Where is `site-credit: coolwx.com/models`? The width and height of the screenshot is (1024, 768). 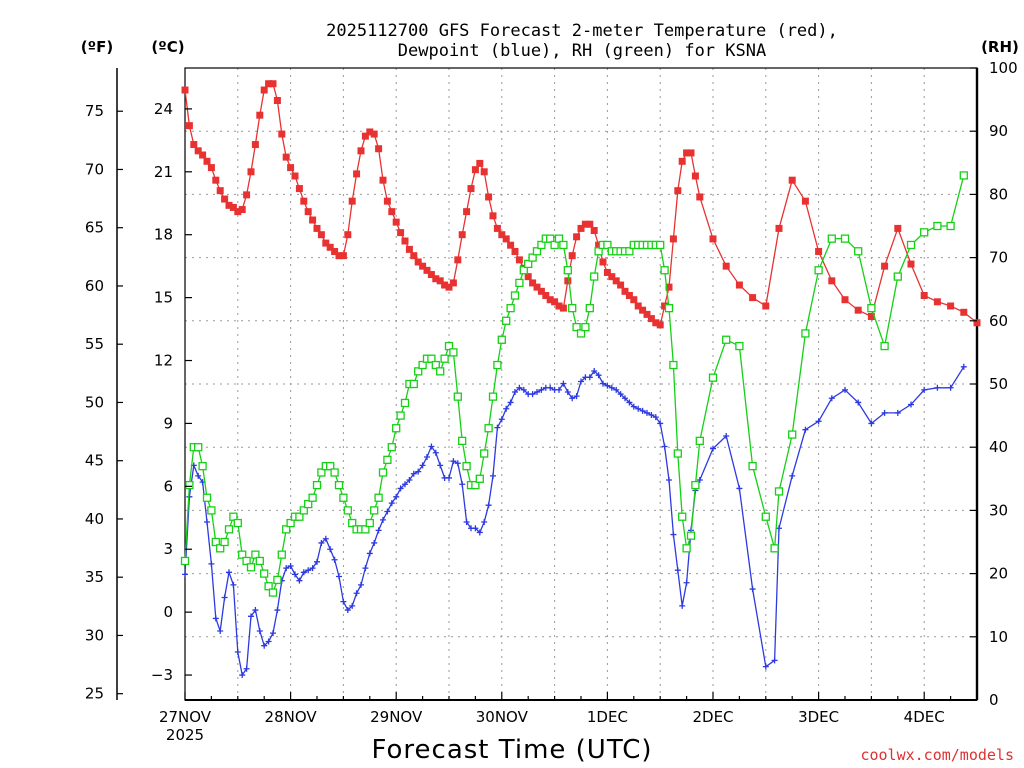 site-credit: coolwx.com/models is located at coordinates (937, 755).